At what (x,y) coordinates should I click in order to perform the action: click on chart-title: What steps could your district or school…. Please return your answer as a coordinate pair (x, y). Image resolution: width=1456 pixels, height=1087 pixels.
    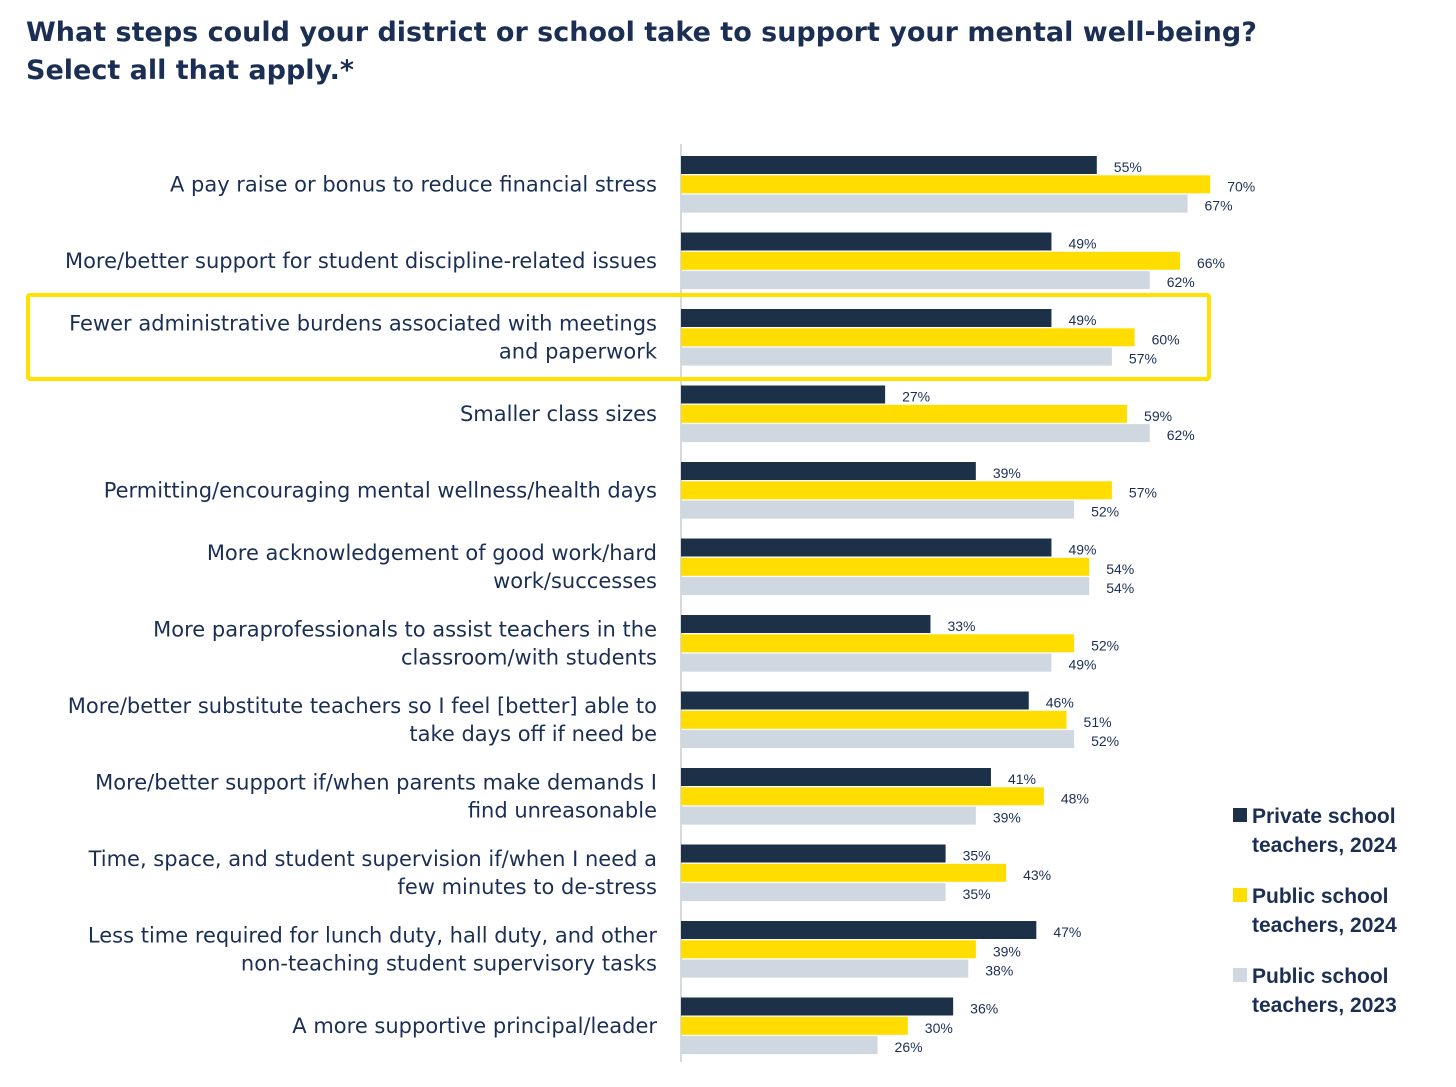
    Looking at the image, I should click on (676, 52).